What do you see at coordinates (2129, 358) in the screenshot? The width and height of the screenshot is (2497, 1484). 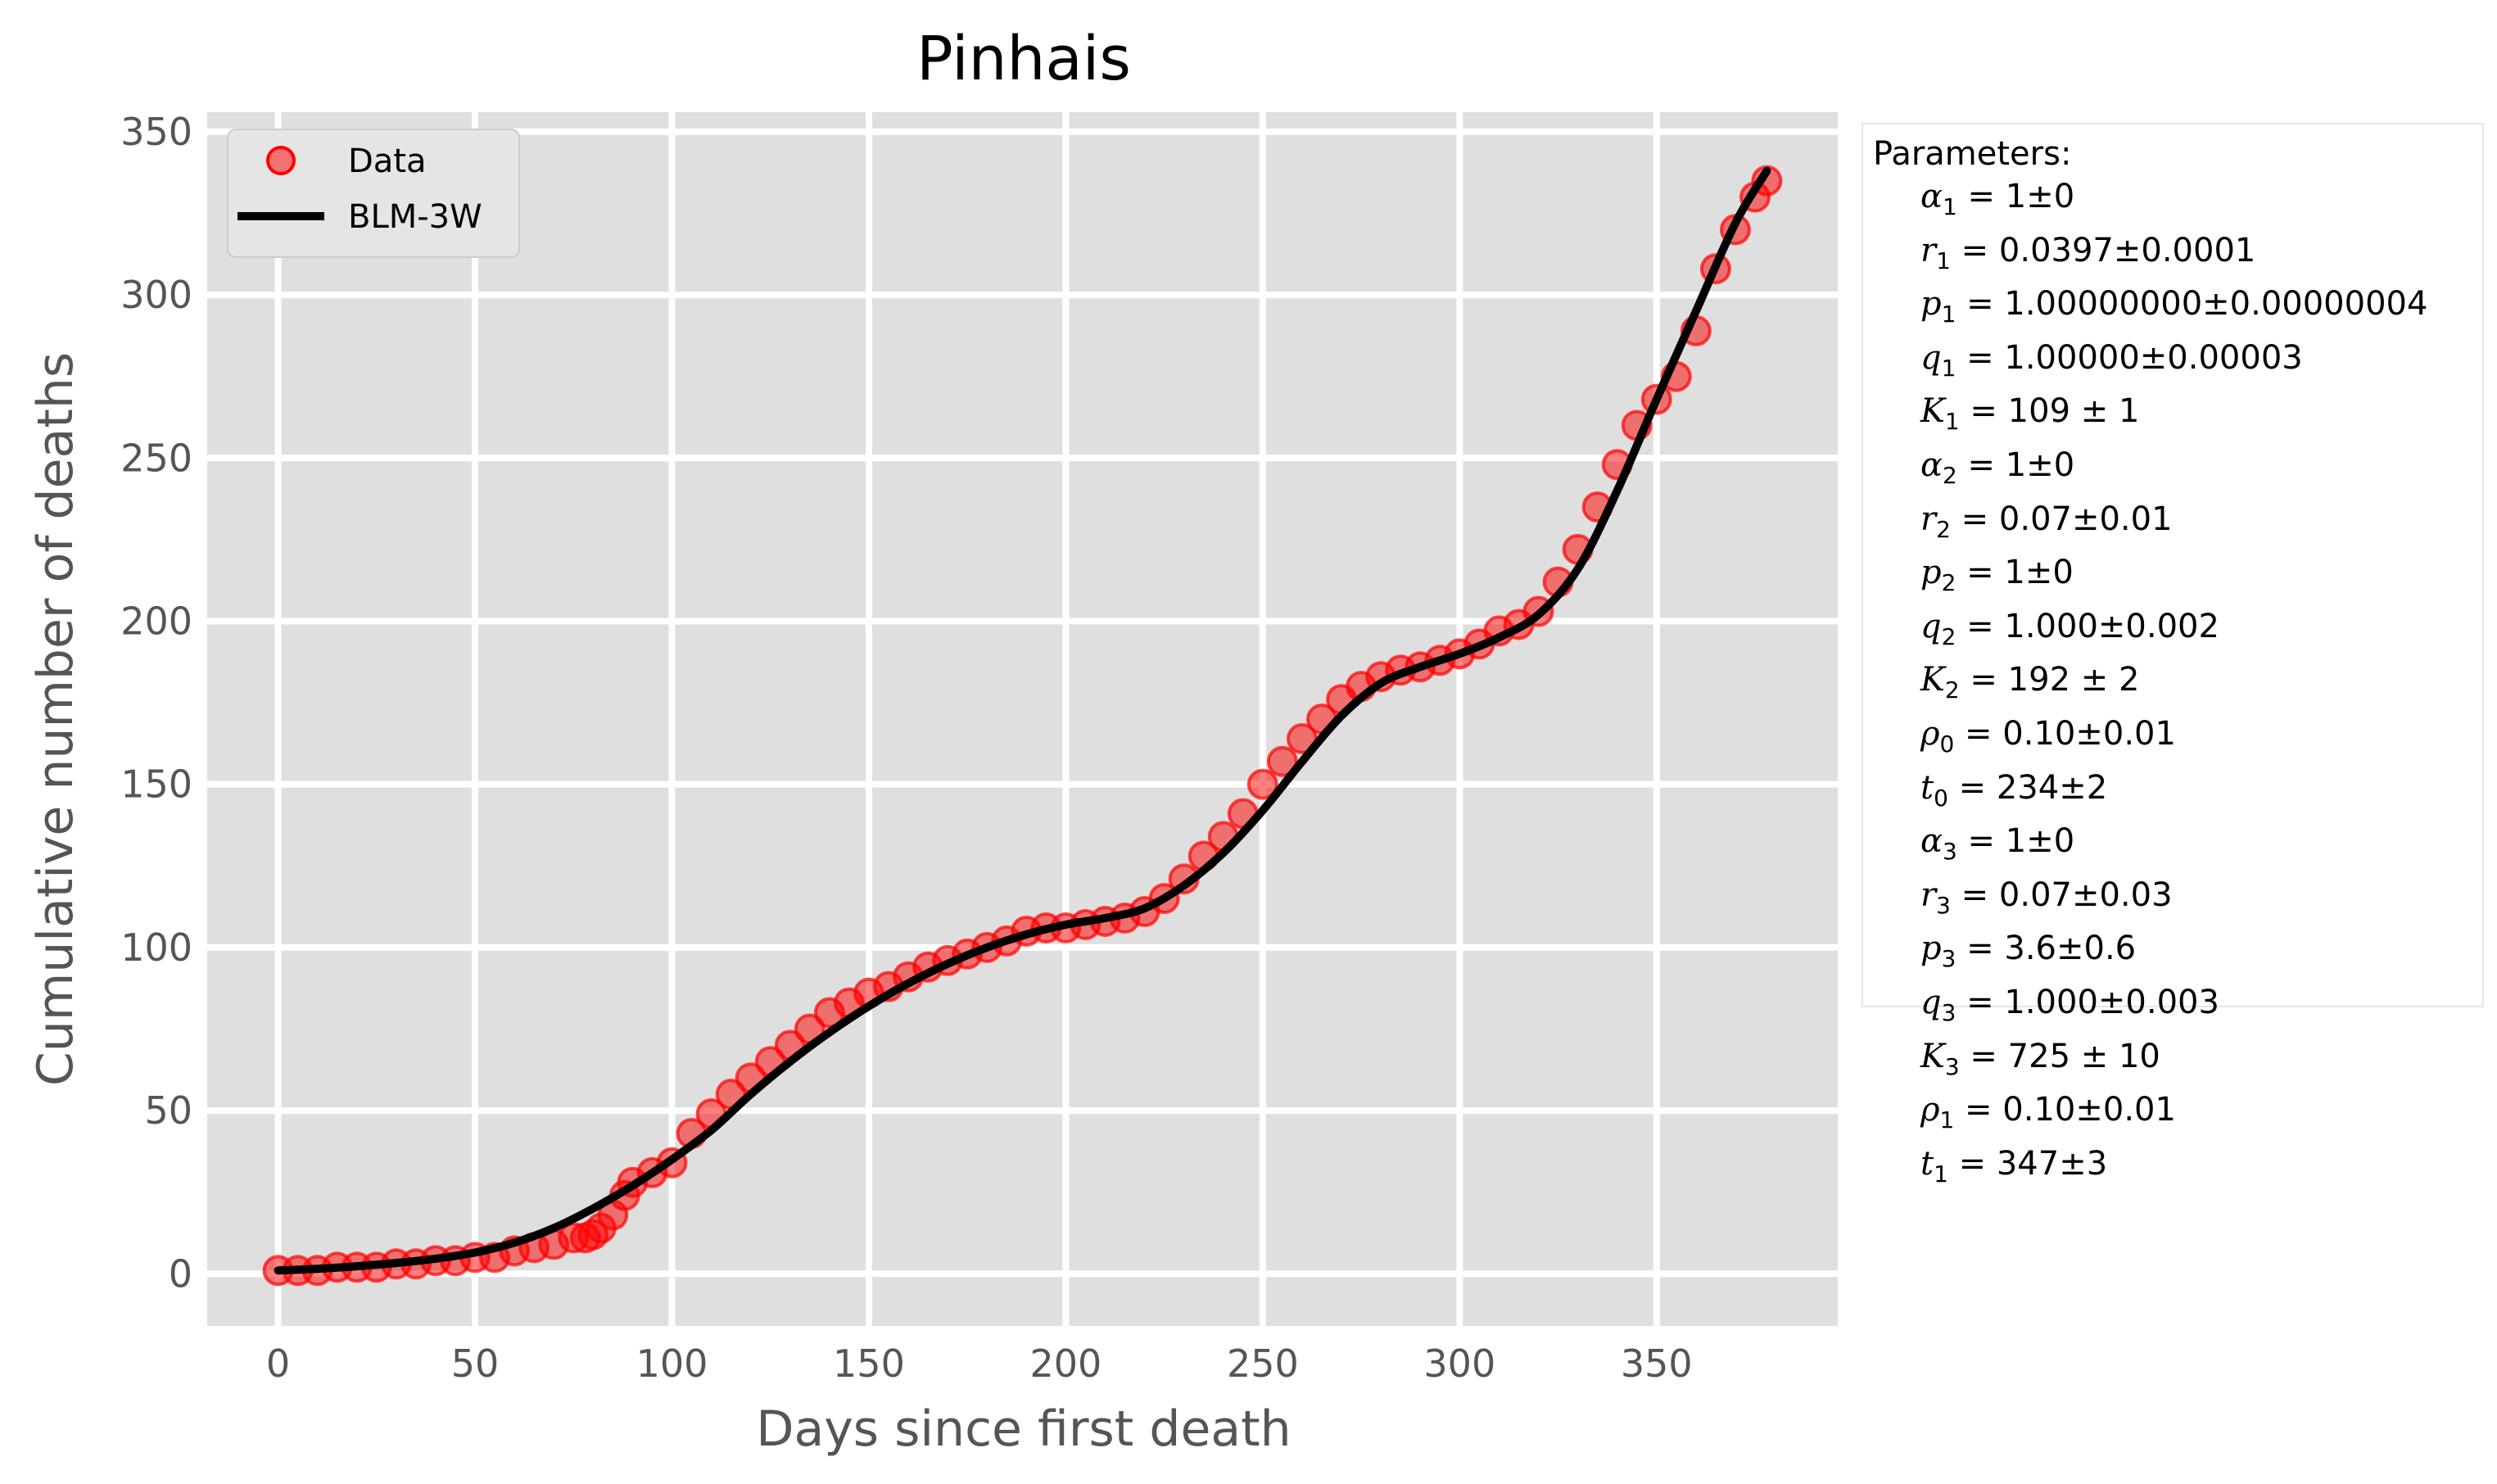 I see `parameter-value: = 1.00000±0.00003` at bounding box center [2129, 358].